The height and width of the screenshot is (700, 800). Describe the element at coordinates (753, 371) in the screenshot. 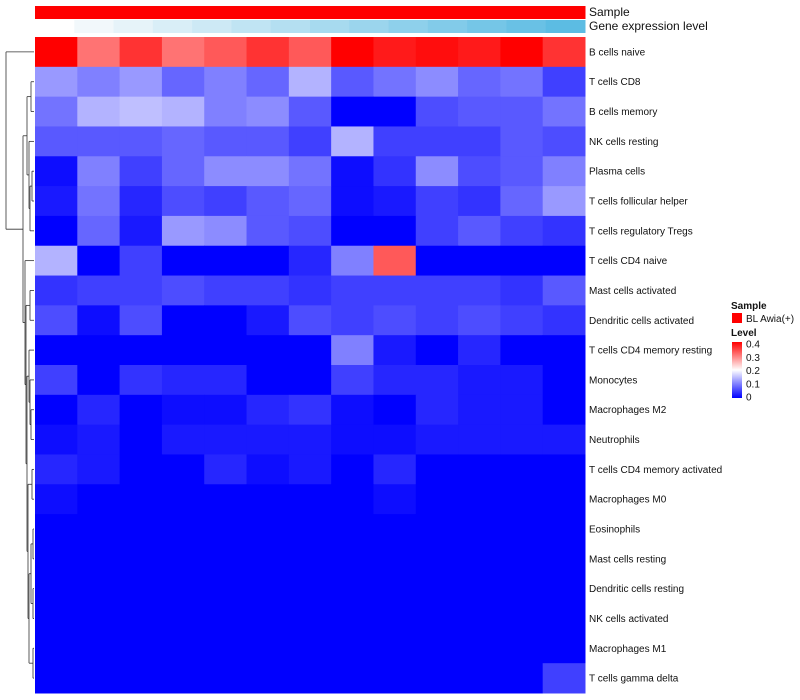

I see `legend-tick-label: 0.2` at that location.